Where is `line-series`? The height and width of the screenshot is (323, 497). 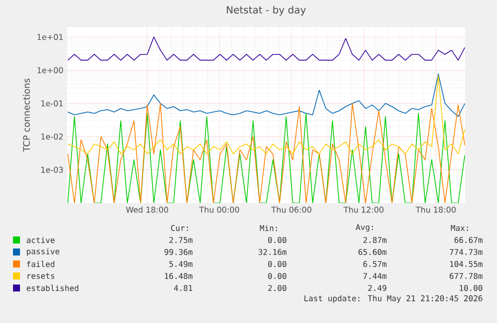
line-series is located at coordinates (266, 96).